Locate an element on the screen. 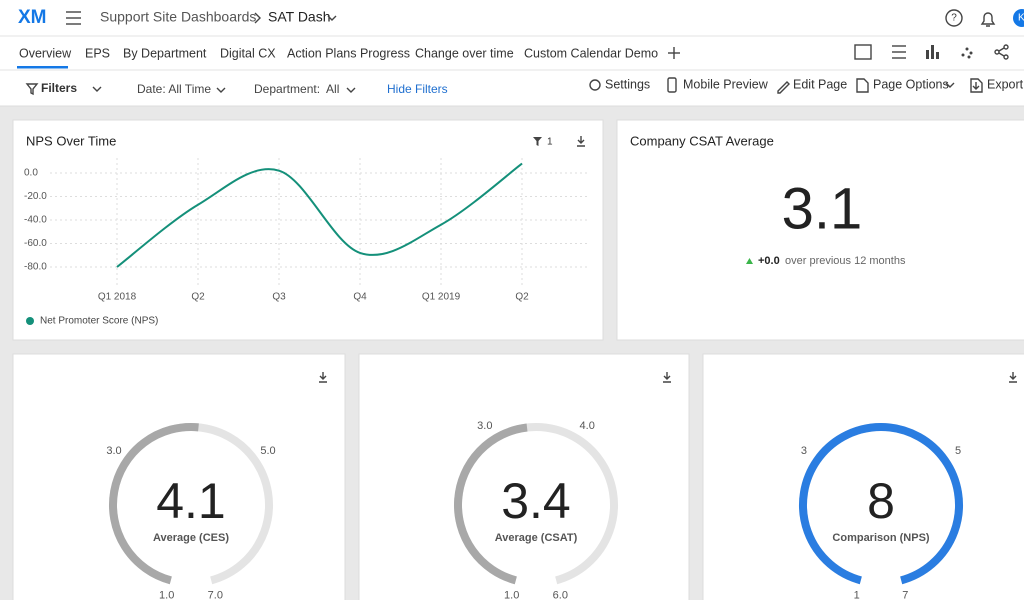  y-tick-label: -60.0 is located at coordinates (35, 243).